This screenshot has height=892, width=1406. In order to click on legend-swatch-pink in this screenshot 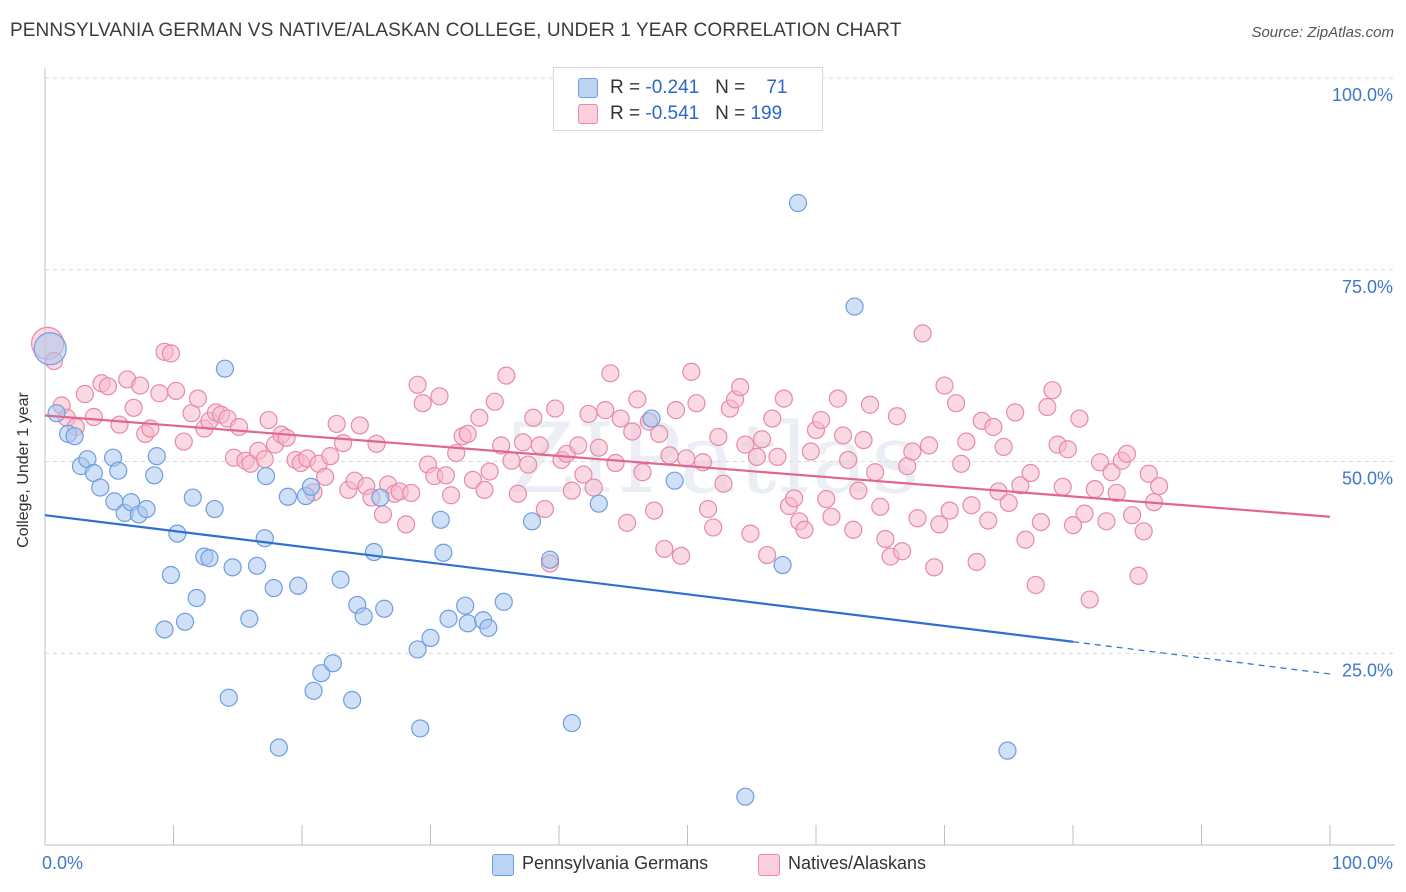, I will do `click(588, 114)`.